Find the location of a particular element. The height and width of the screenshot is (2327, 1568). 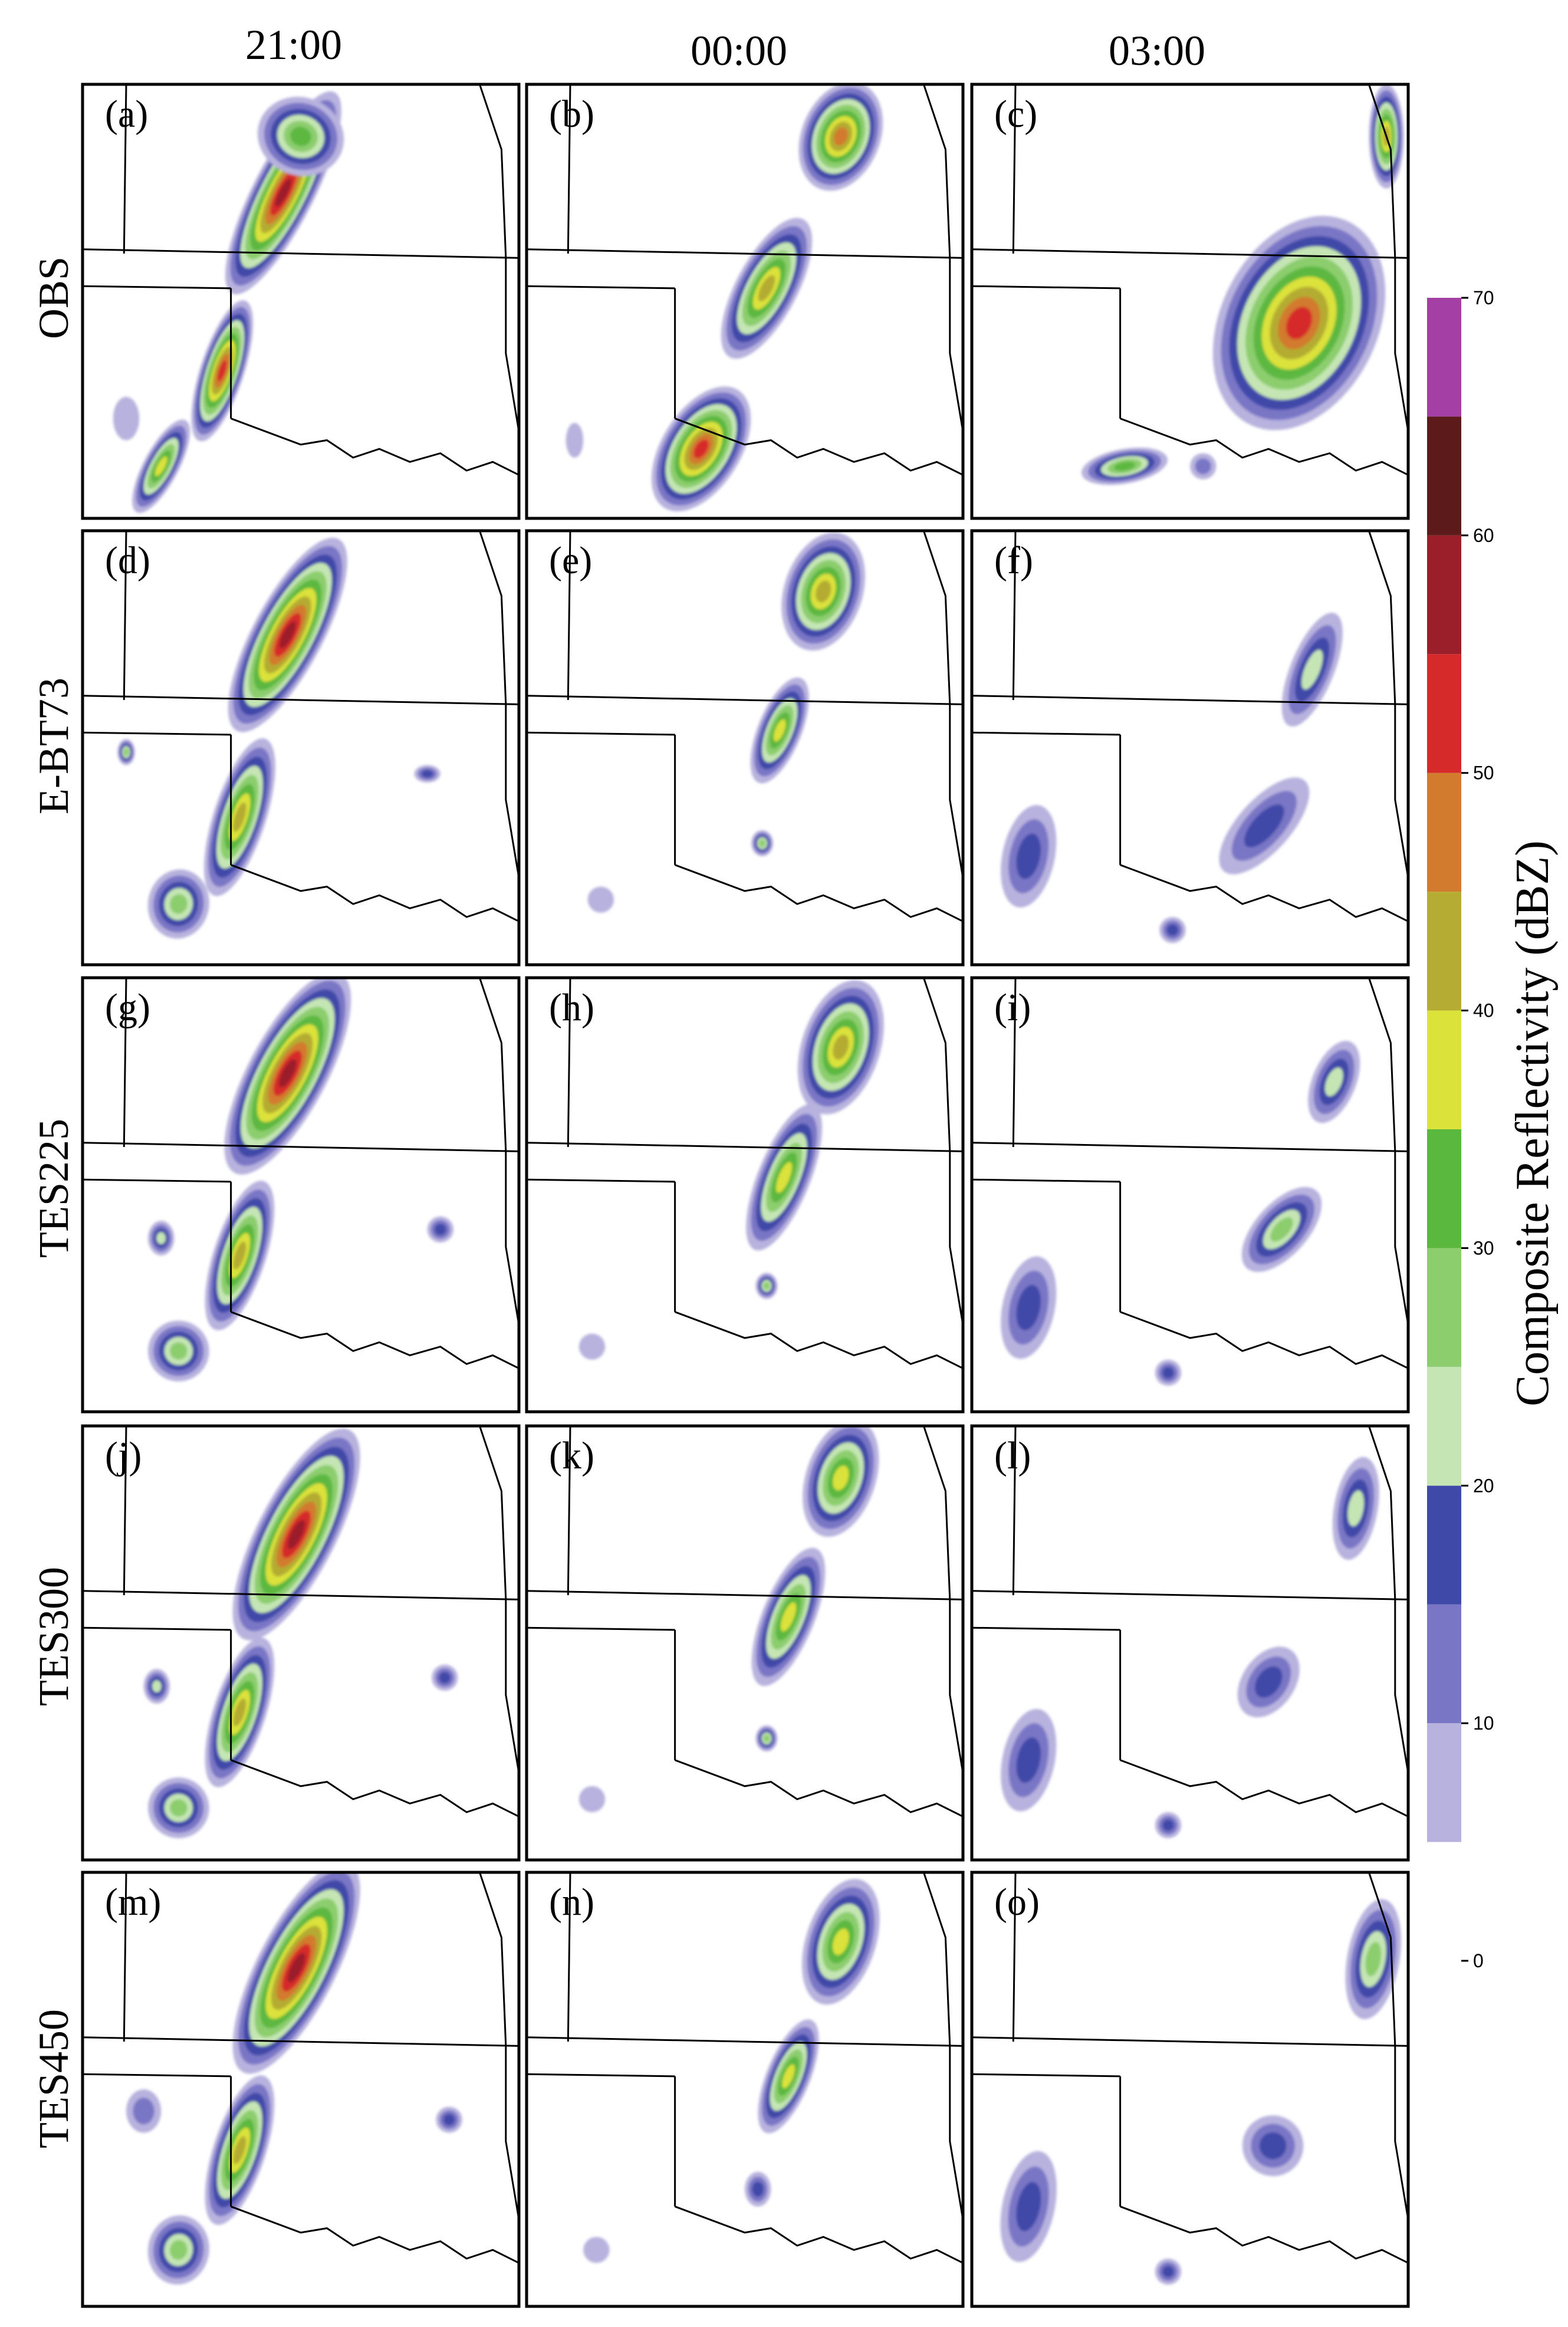

panel-frame-f is located at coordinates (1190, 748).